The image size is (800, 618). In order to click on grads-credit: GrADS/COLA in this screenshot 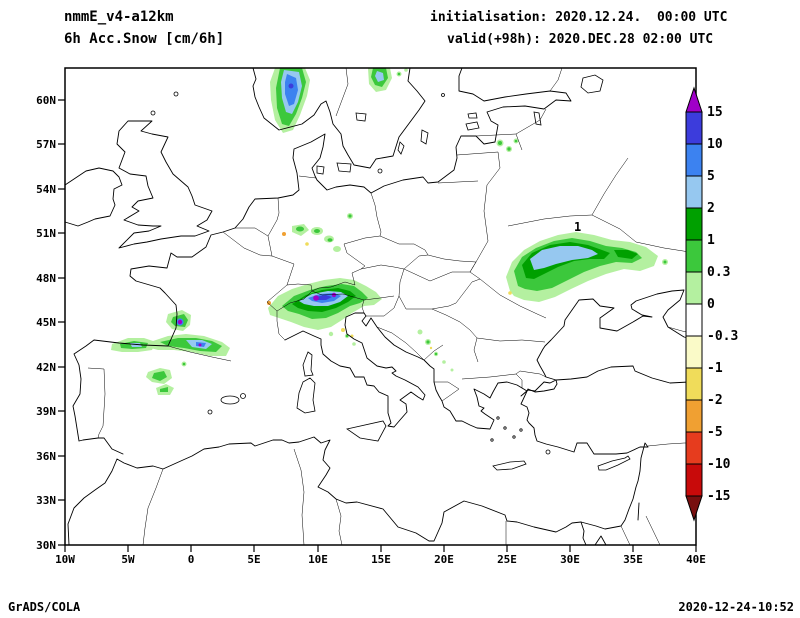, I will do `click(44, 607)`.